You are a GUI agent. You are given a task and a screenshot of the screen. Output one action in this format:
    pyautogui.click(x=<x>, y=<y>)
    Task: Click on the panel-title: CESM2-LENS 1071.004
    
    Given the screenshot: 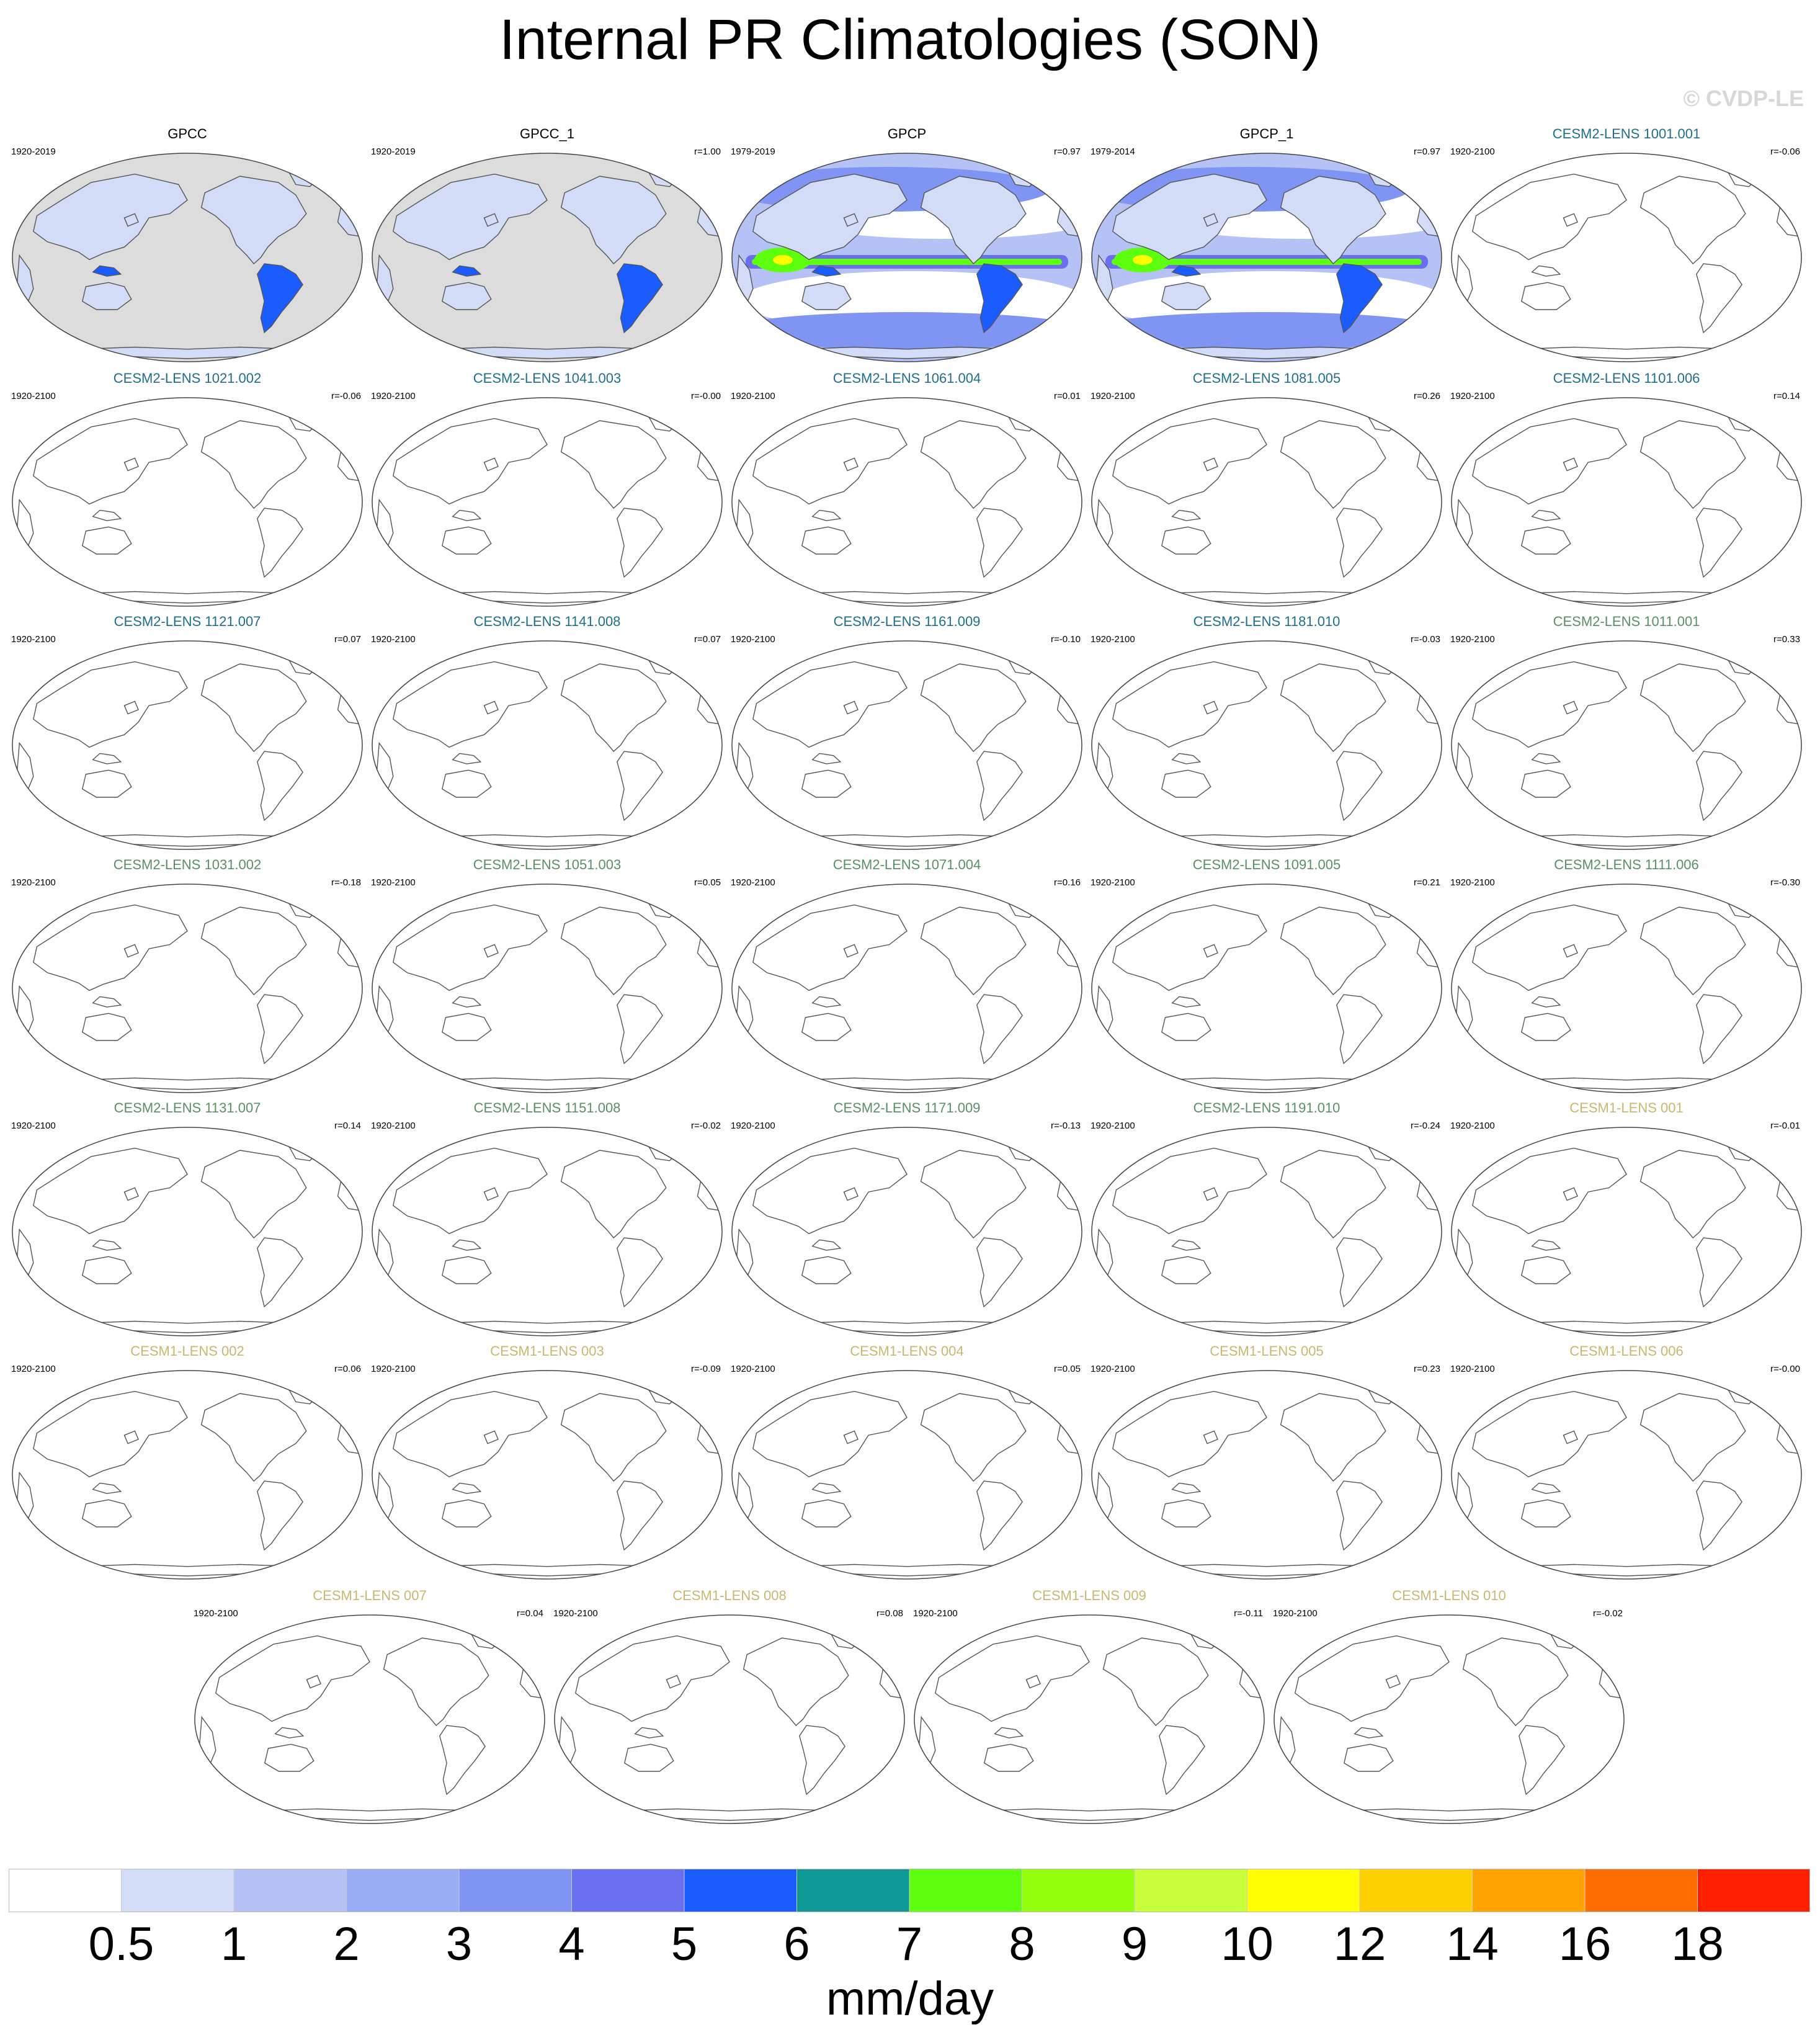 What is the action you would take?
    pyautogui.click(x=906, y=865)
    